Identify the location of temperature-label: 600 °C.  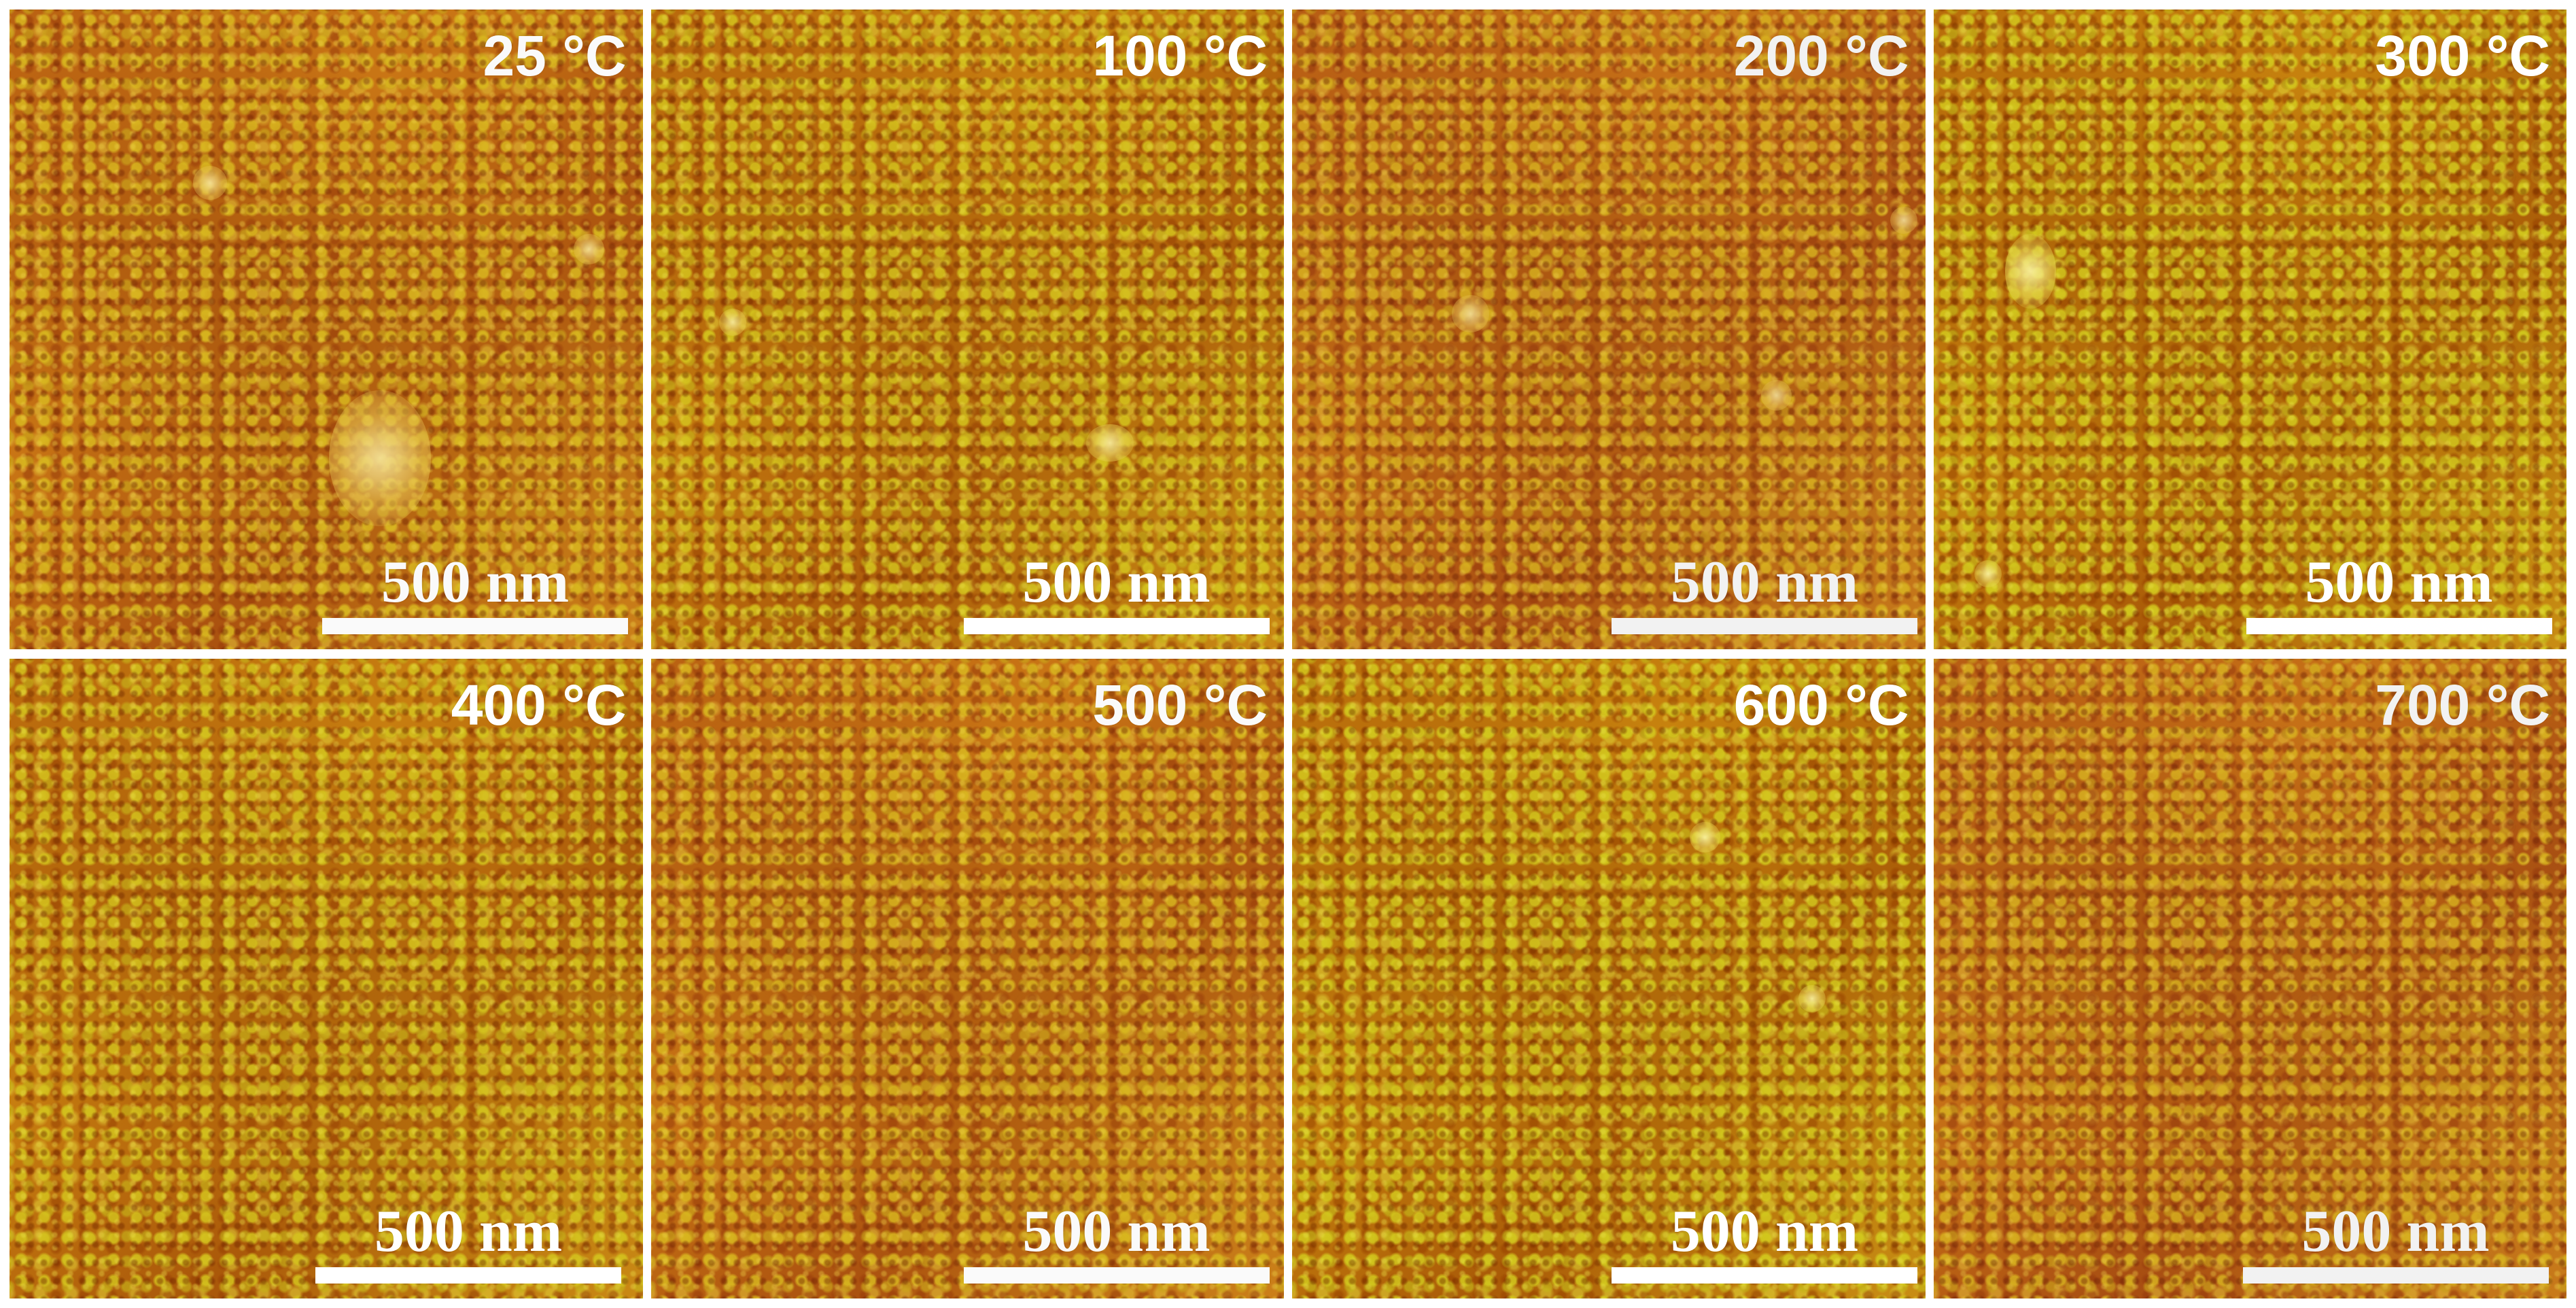
(1821, 705).